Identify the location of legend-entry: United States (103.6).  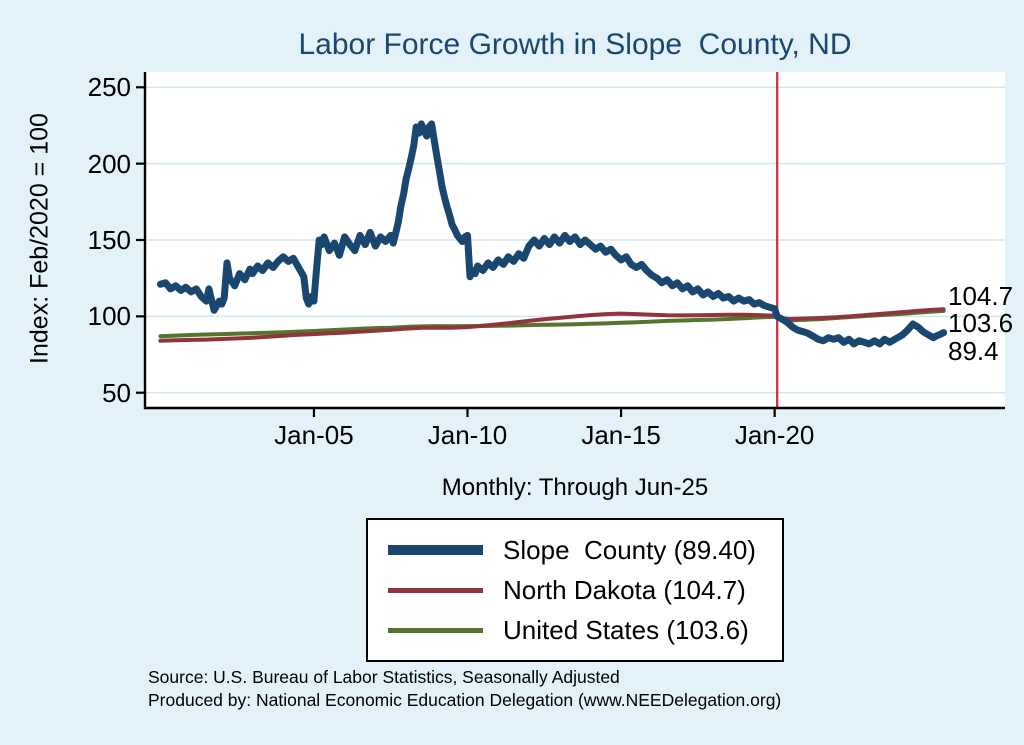
(572, 630).